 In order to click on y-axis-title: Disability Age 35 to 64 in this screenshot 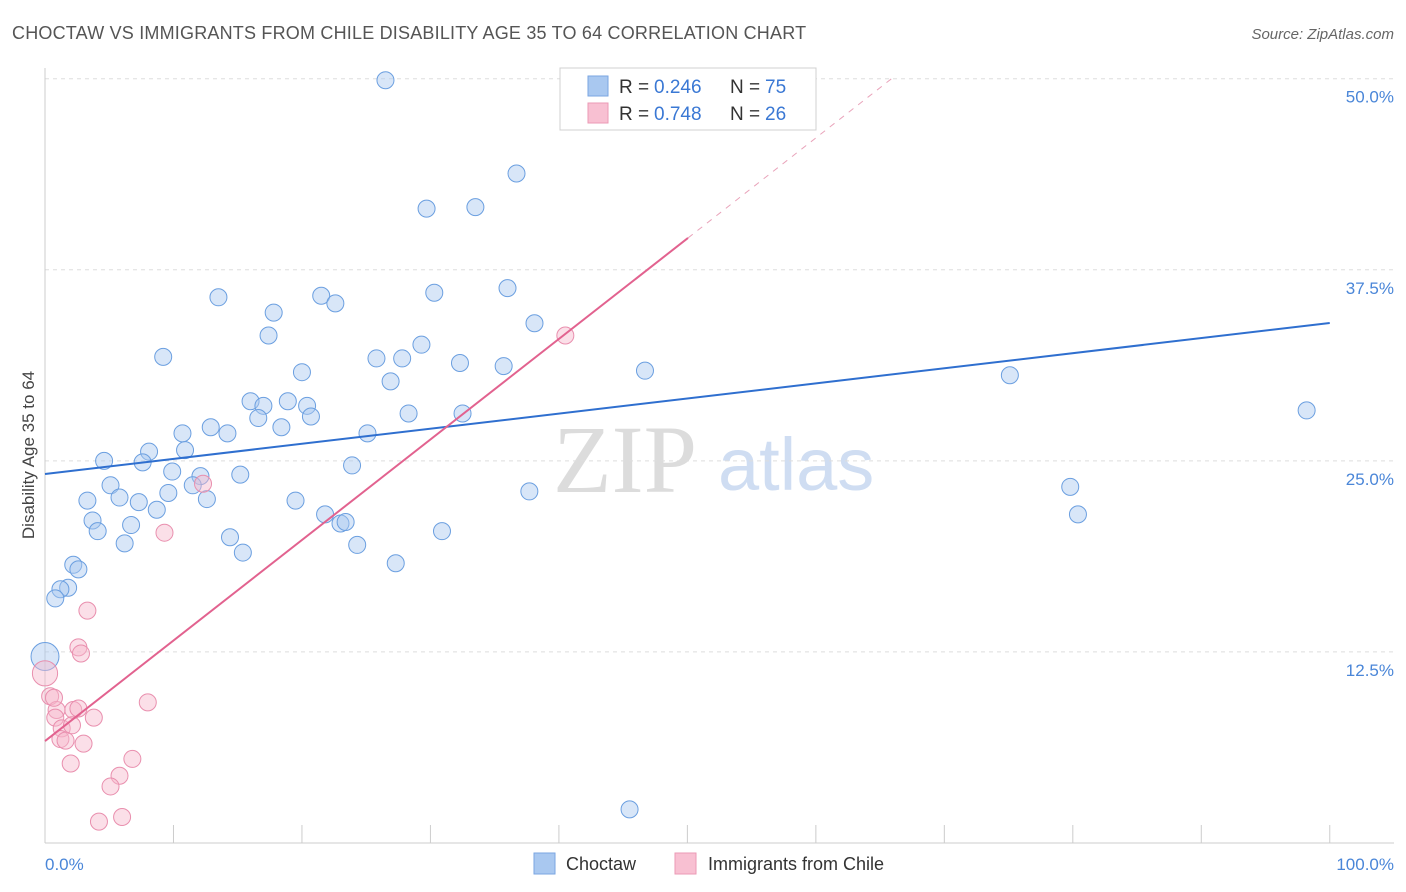, I will do `click(28, 455)`.